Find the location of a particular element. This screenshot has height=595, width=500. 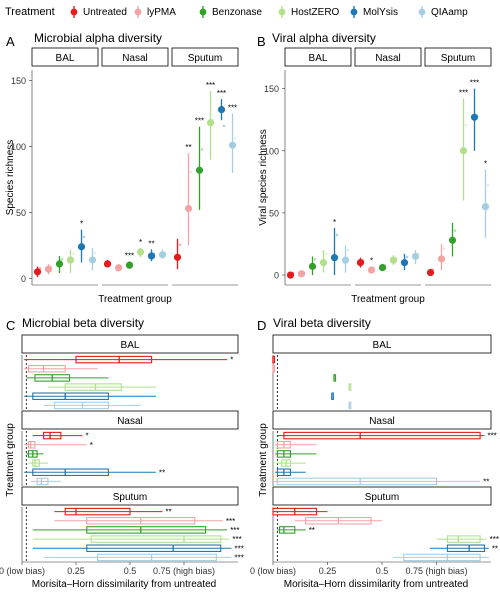

facet-label-B-2: Sputum is located at coordinates (458, 58).